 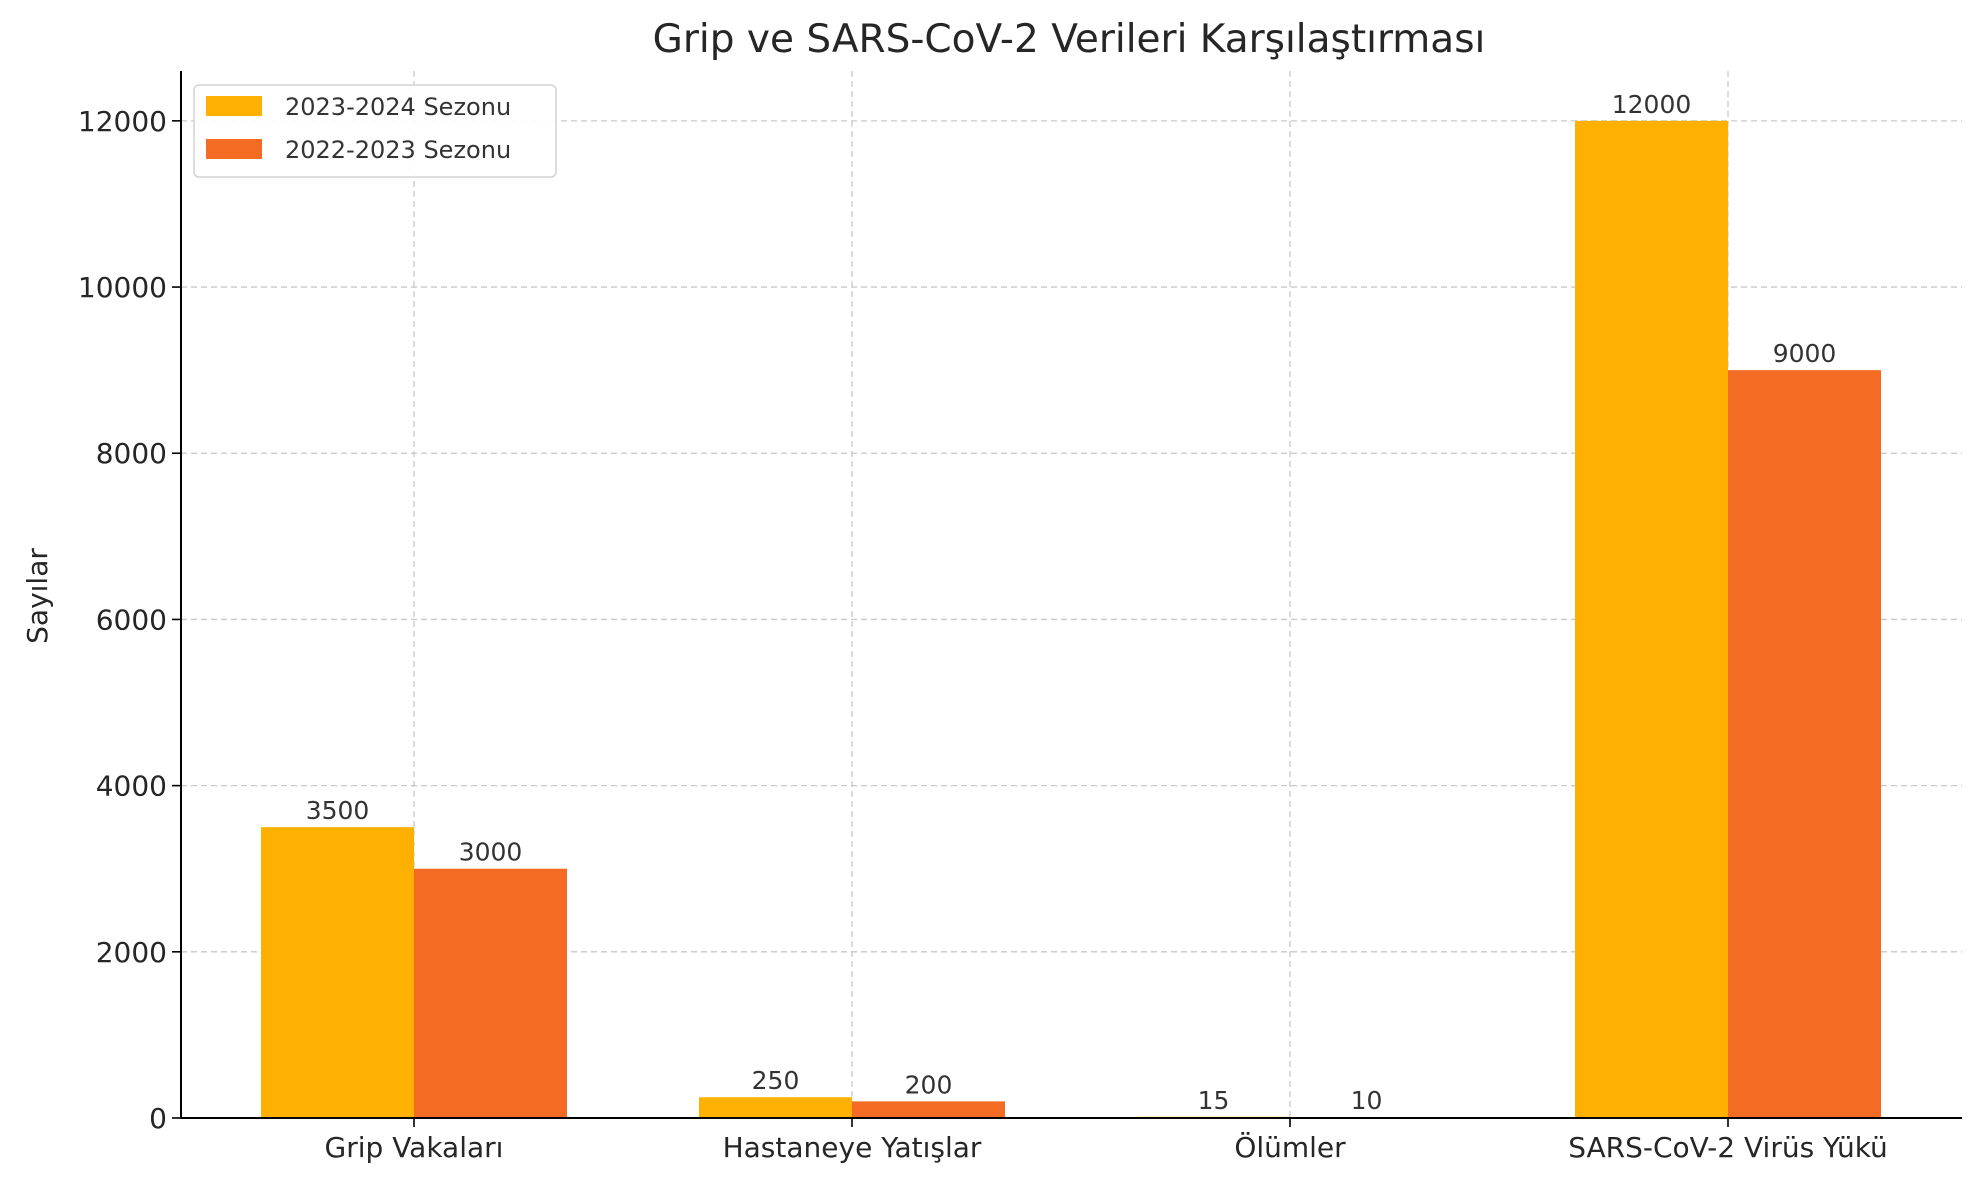 What do you see at coordinates (158, 1118) in the screenshot?
I see `y-tick-label: 0` at bounding box center [158, 1118].